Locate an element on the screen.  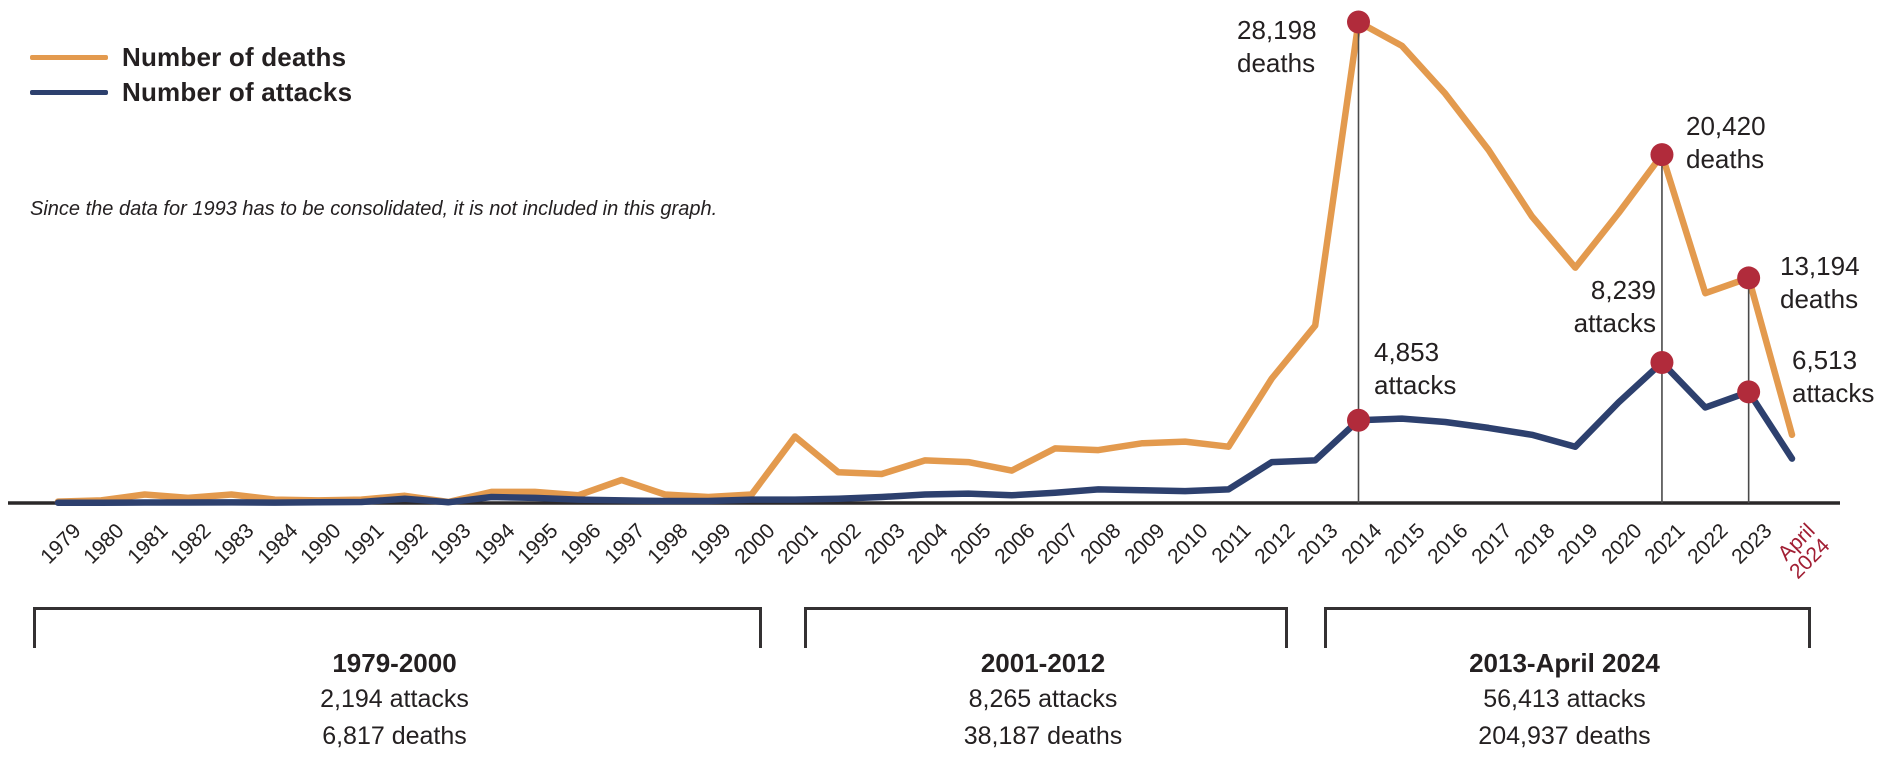
marker-2023-deaths is located at coordinates (1749, 278).